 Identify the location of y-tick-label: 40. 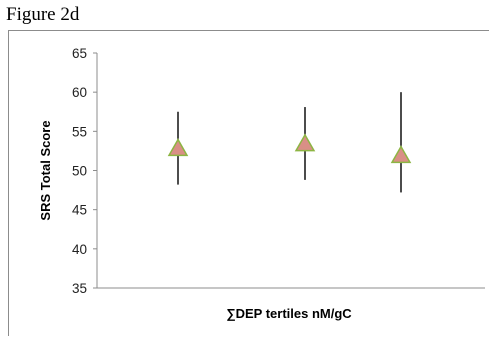
(79, 249).